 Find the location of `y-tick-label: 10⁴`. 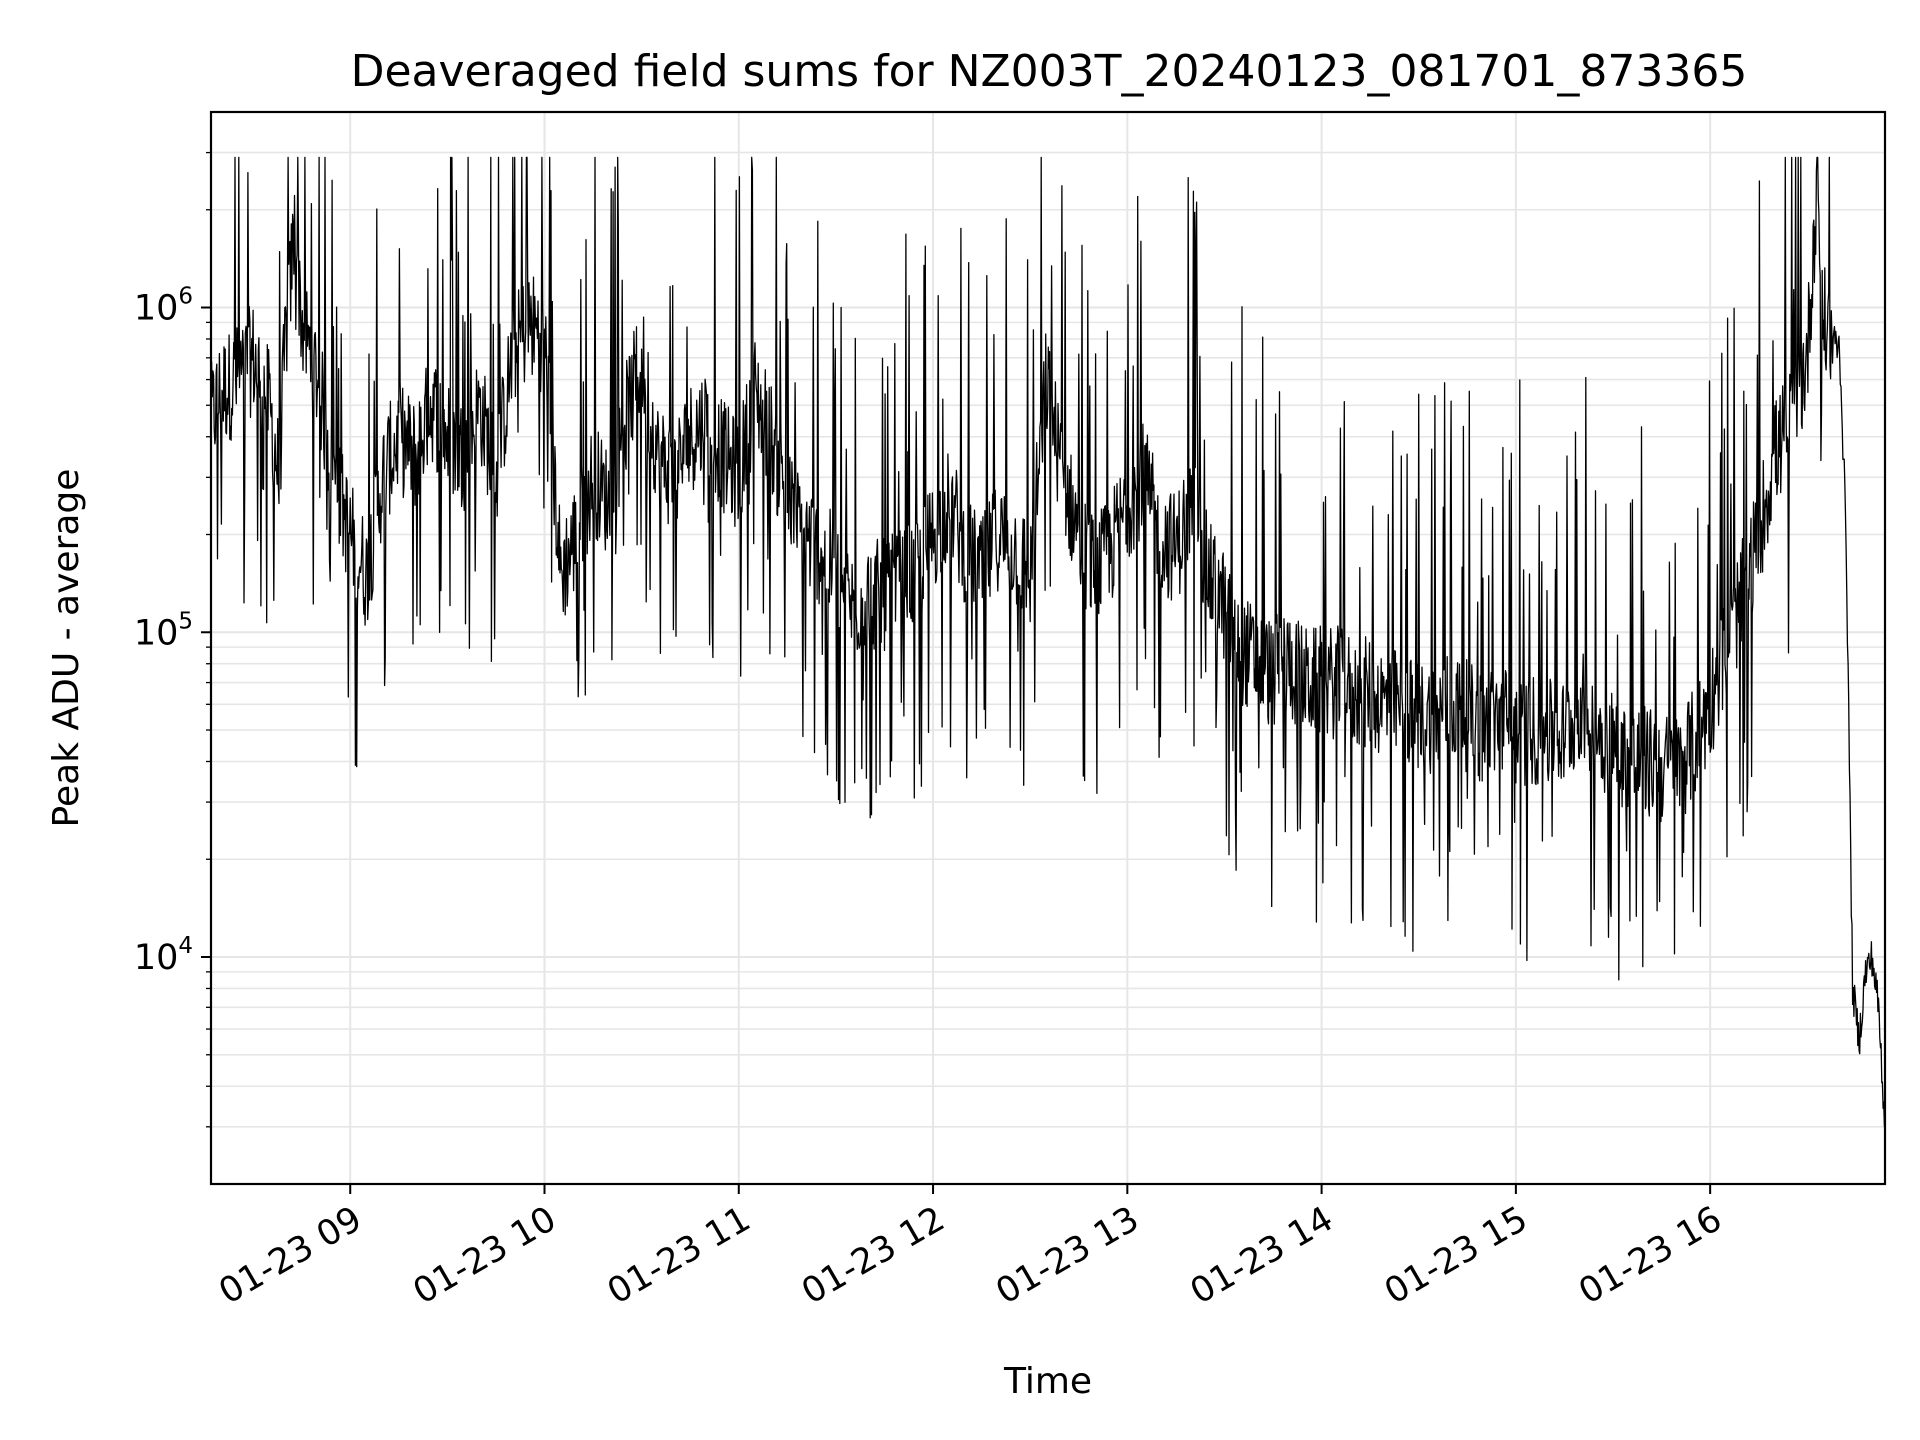

y-tick-label: 10⁴ is located at coordinates (163, 955).